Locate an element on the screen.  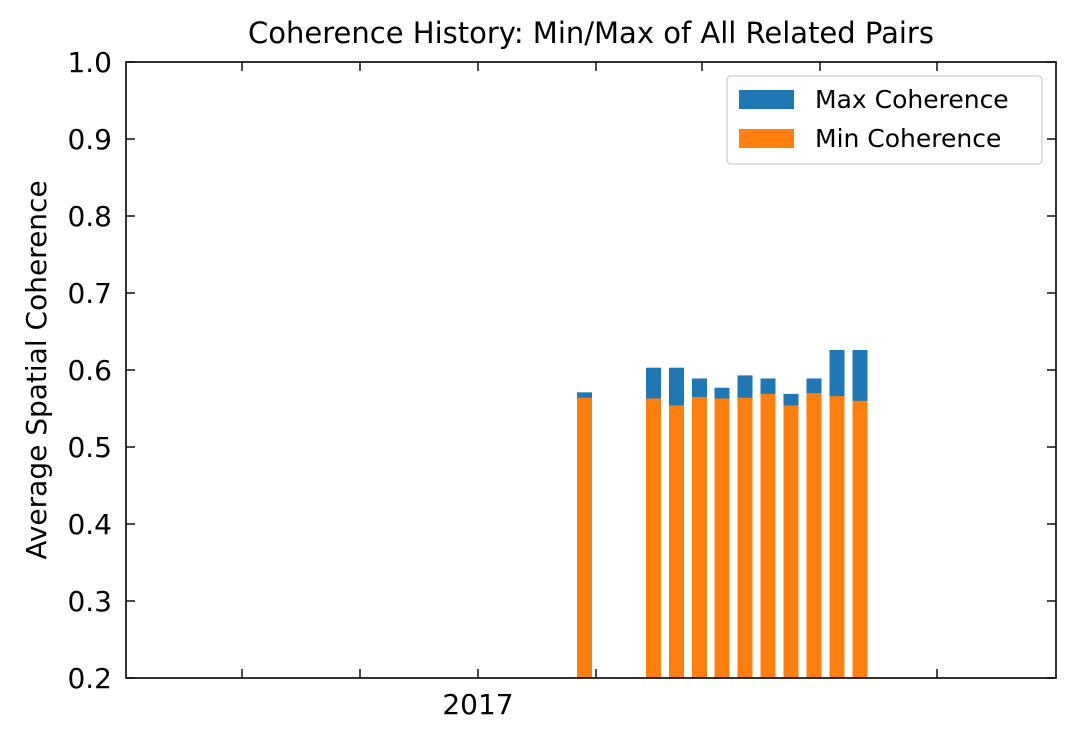
legend: Max Coherence Min Coherence is located at coordinates (884, 120).